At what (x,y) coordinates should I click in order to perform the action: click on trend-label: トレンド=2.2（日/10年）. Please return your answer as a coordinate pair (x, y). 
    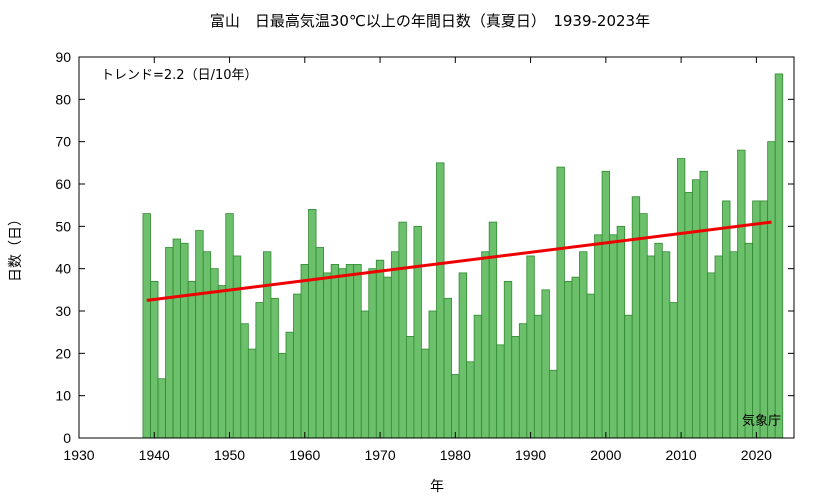
    Looking at the image, I should click on (179, 75).